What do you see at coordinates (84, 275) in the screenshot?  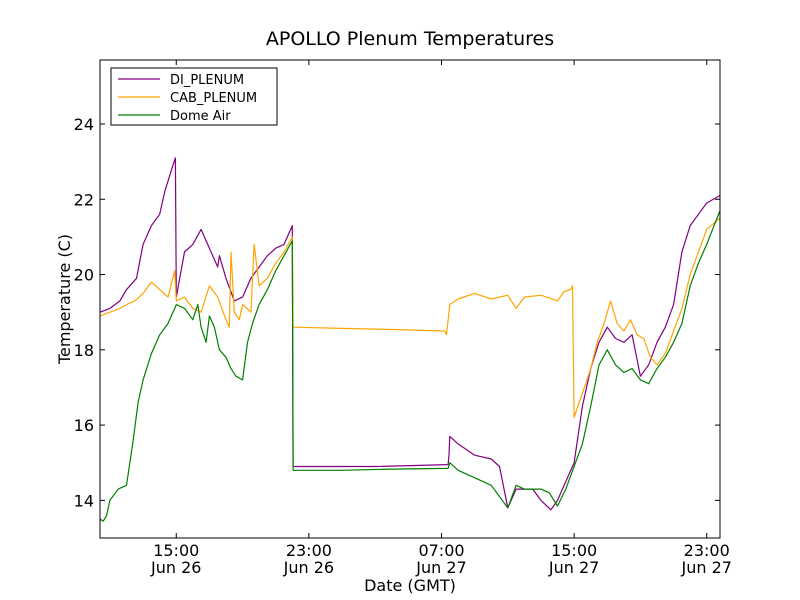 I see `y-tick-label: 20` at bounding box center [84, 275].